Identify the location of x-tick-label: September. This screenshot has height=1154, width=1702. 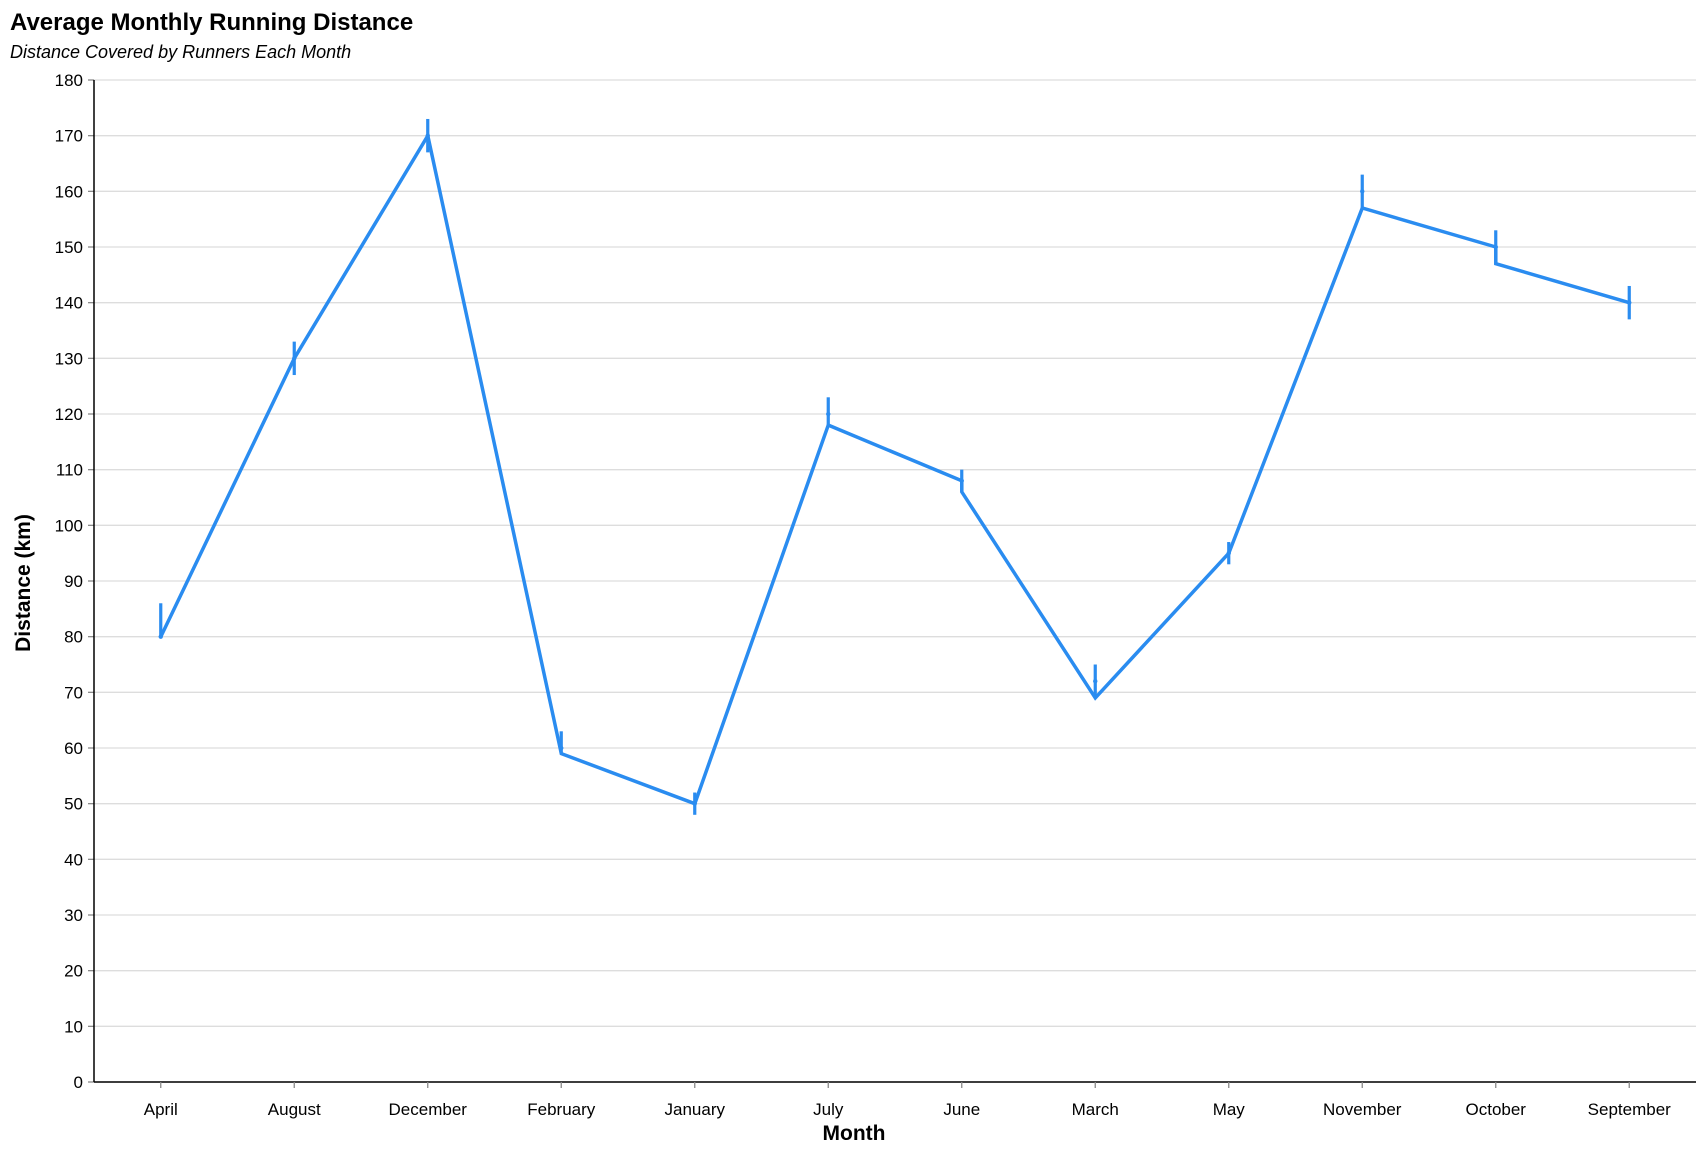
(1629, 1109).